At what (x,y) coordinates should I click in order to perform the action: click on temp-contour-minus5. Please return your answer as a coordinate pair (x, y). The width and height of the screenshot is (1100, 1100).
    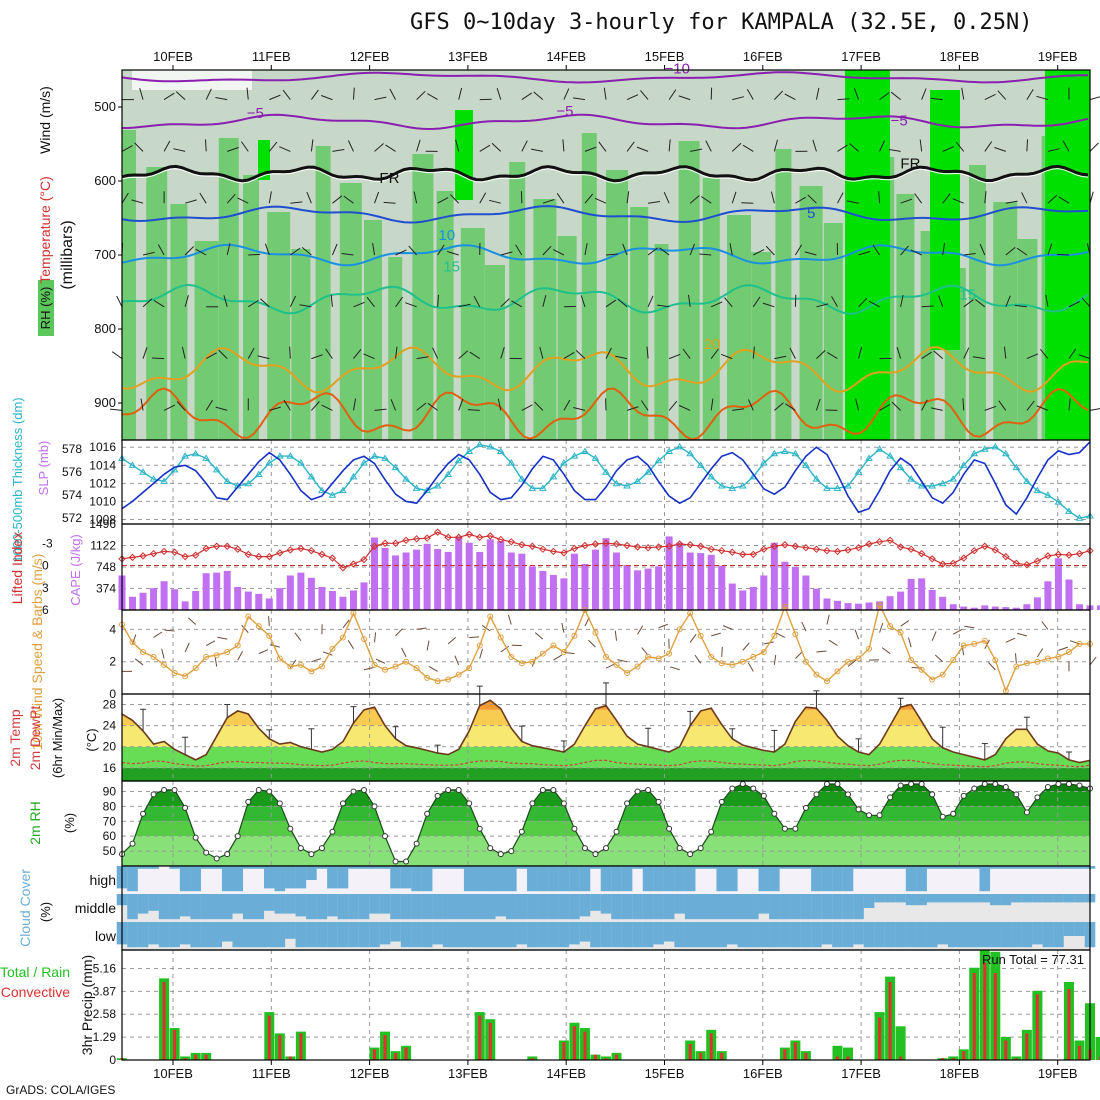
    Looking at the image, I should click on (605, 122).